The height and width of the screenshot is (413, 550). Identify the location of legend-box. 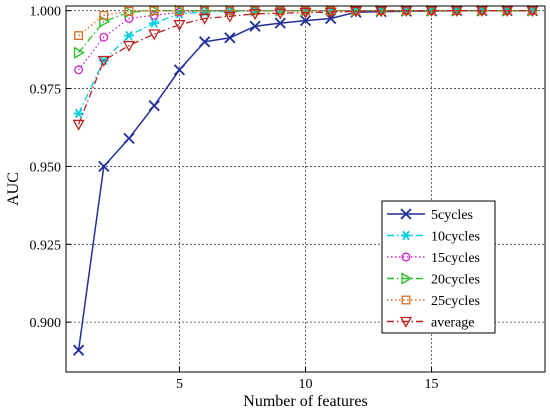
(438, 267).